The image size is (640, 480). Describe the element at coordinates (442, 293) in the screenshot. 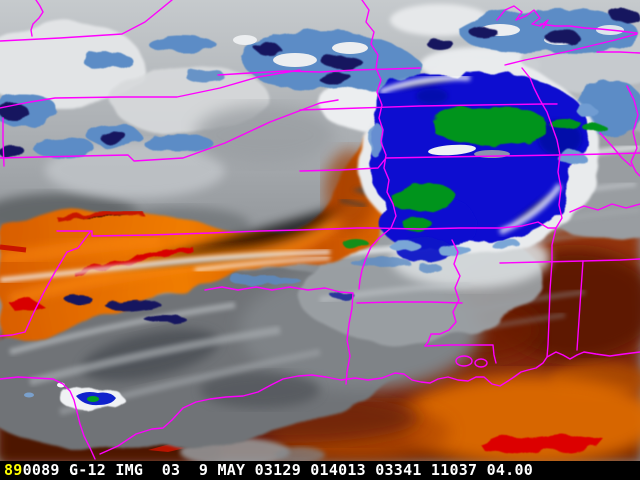

I see `mississippi-river-boundary` at that location.